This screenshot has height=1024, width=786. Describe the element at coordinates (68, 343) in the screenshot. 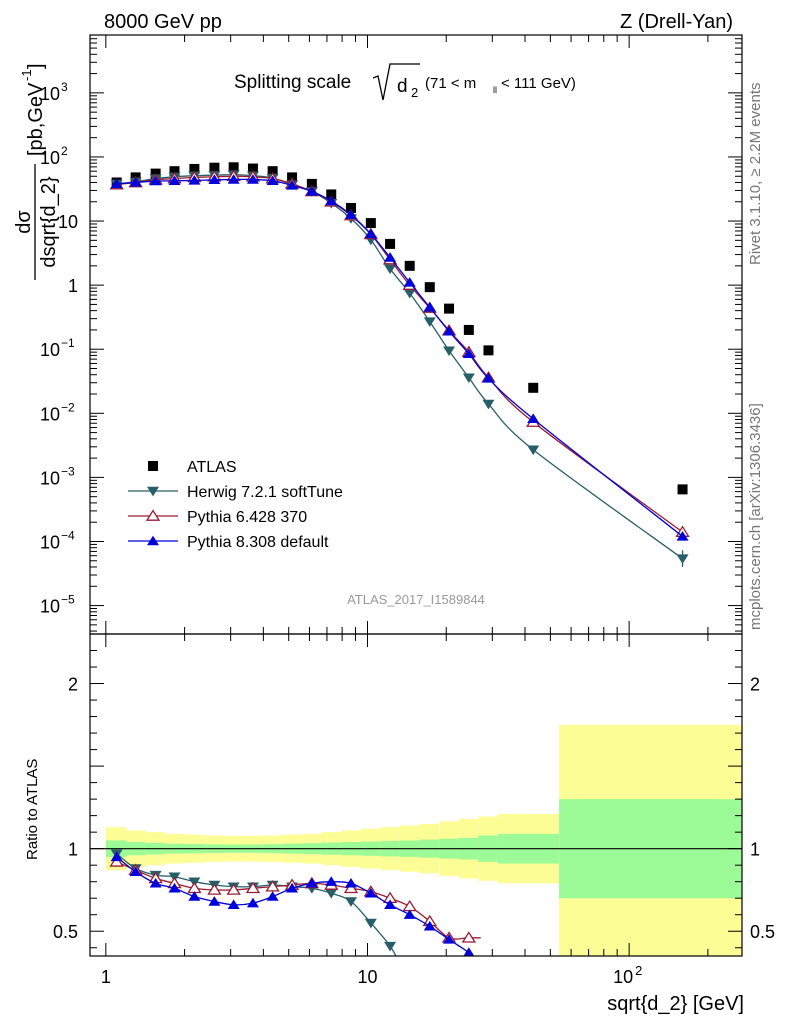

I see `y-tick-label-exp: −1` at that location.